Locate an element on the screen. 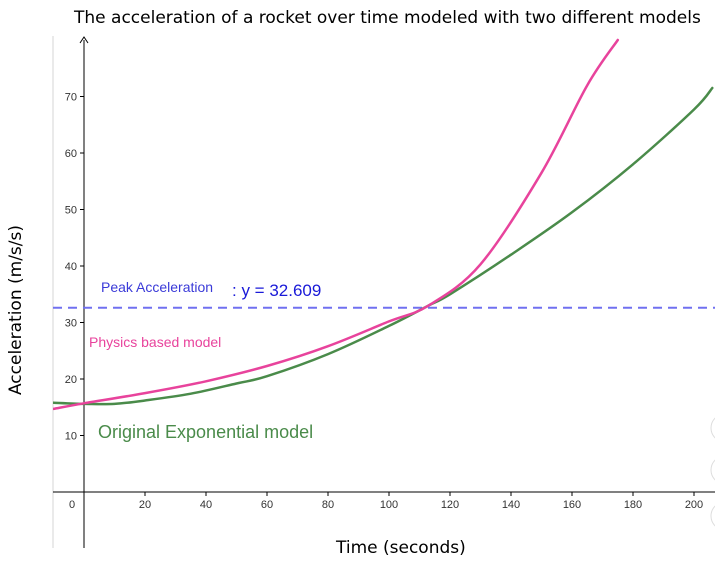  y-ticks: 10 20 30 40 50 60 70 is located at coordinates (74, 267).